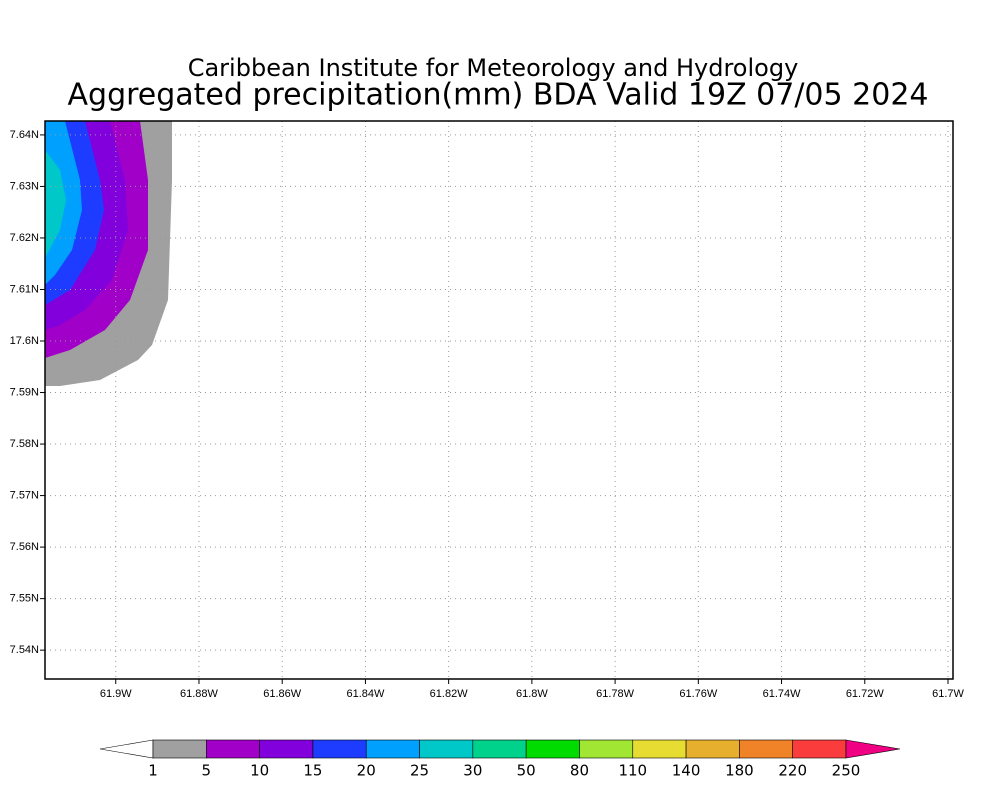 This screenshot has width=1000, height=800. What do you see at coordinates (472, 771) in the screenshot?
I see `colorbar-label: 30` at bounding box center [472, 771].